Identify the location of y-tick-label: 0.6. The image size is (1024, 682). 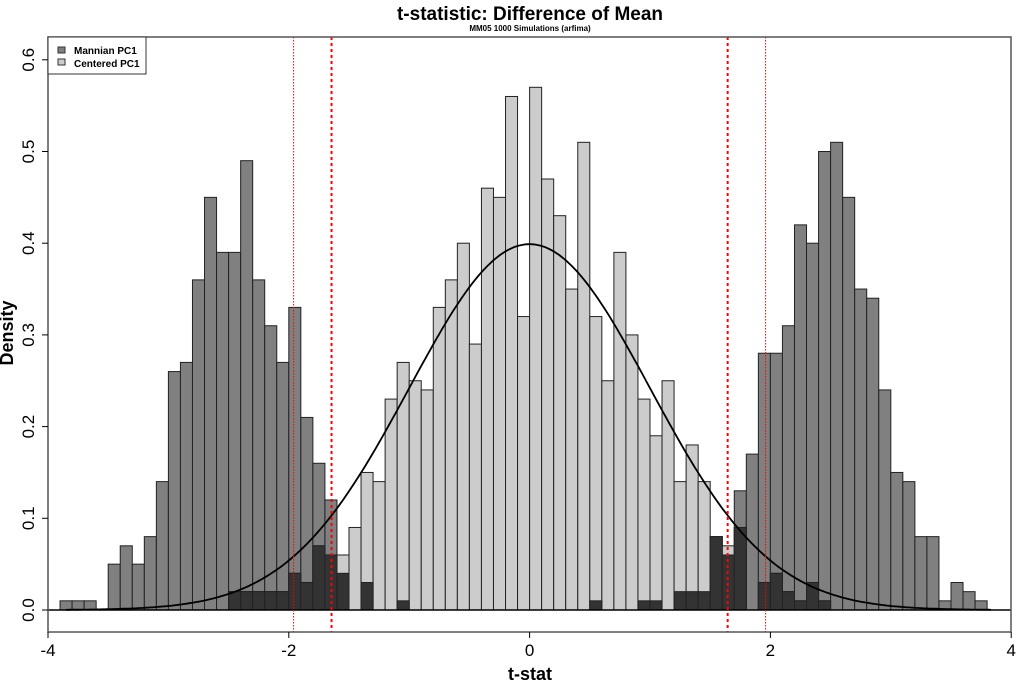
(28, 60).